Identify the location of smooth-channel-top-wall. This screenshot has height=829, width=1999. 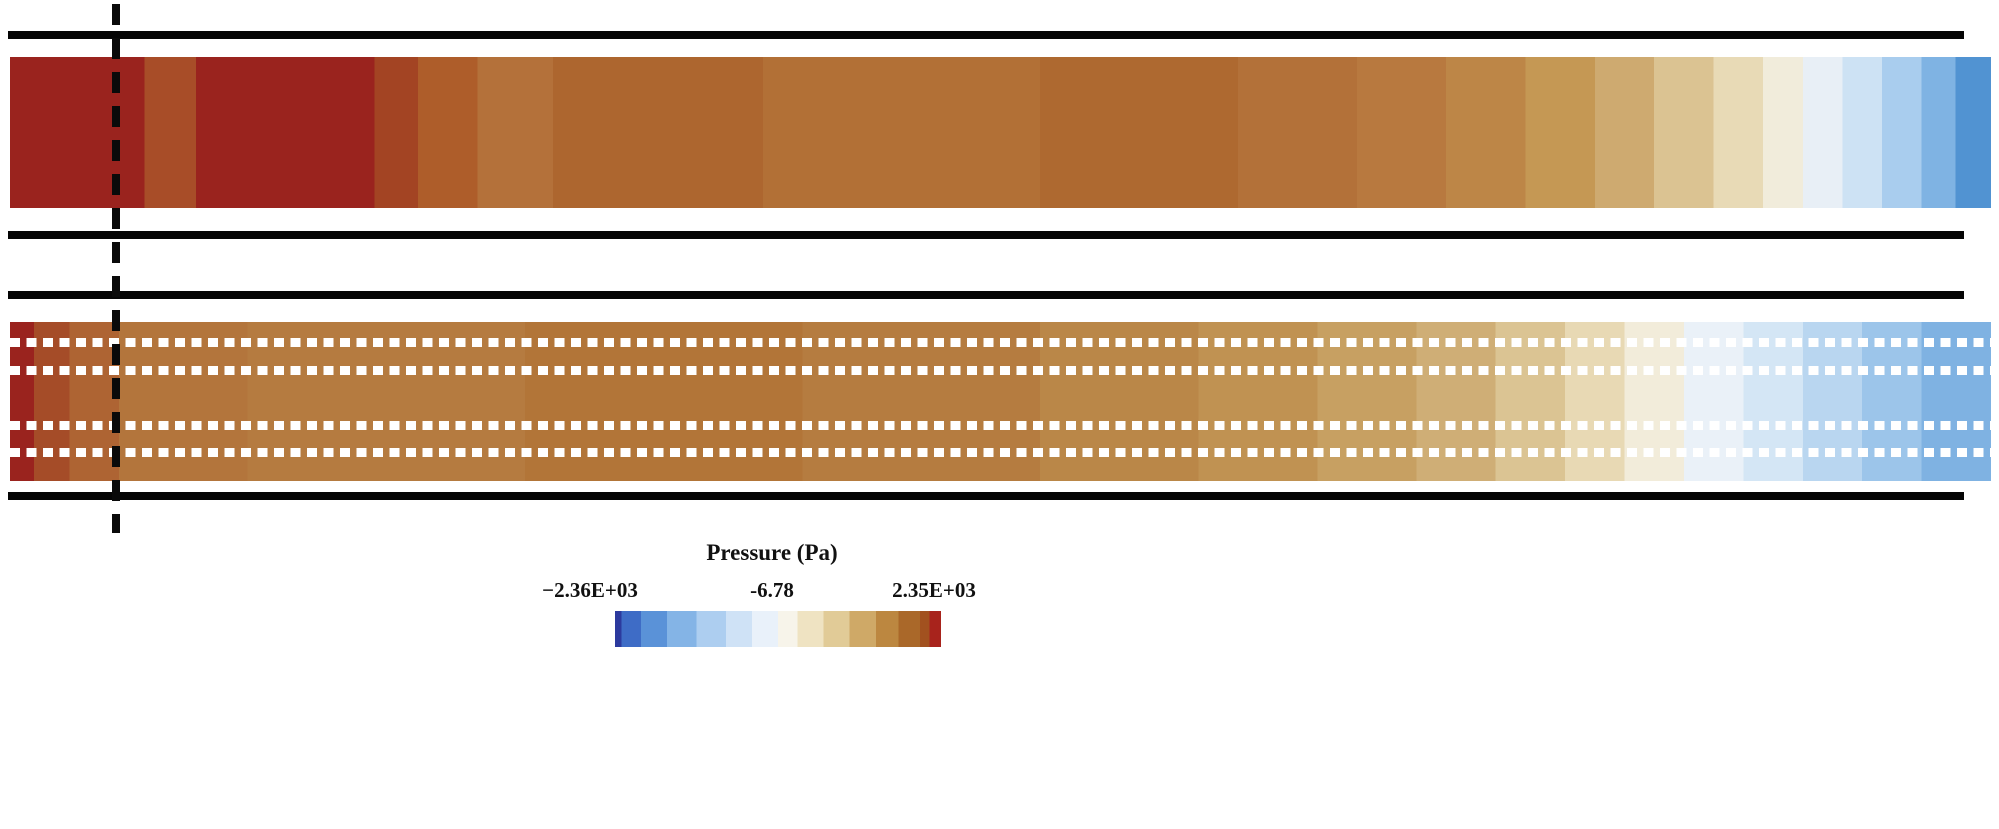
(986, 35).